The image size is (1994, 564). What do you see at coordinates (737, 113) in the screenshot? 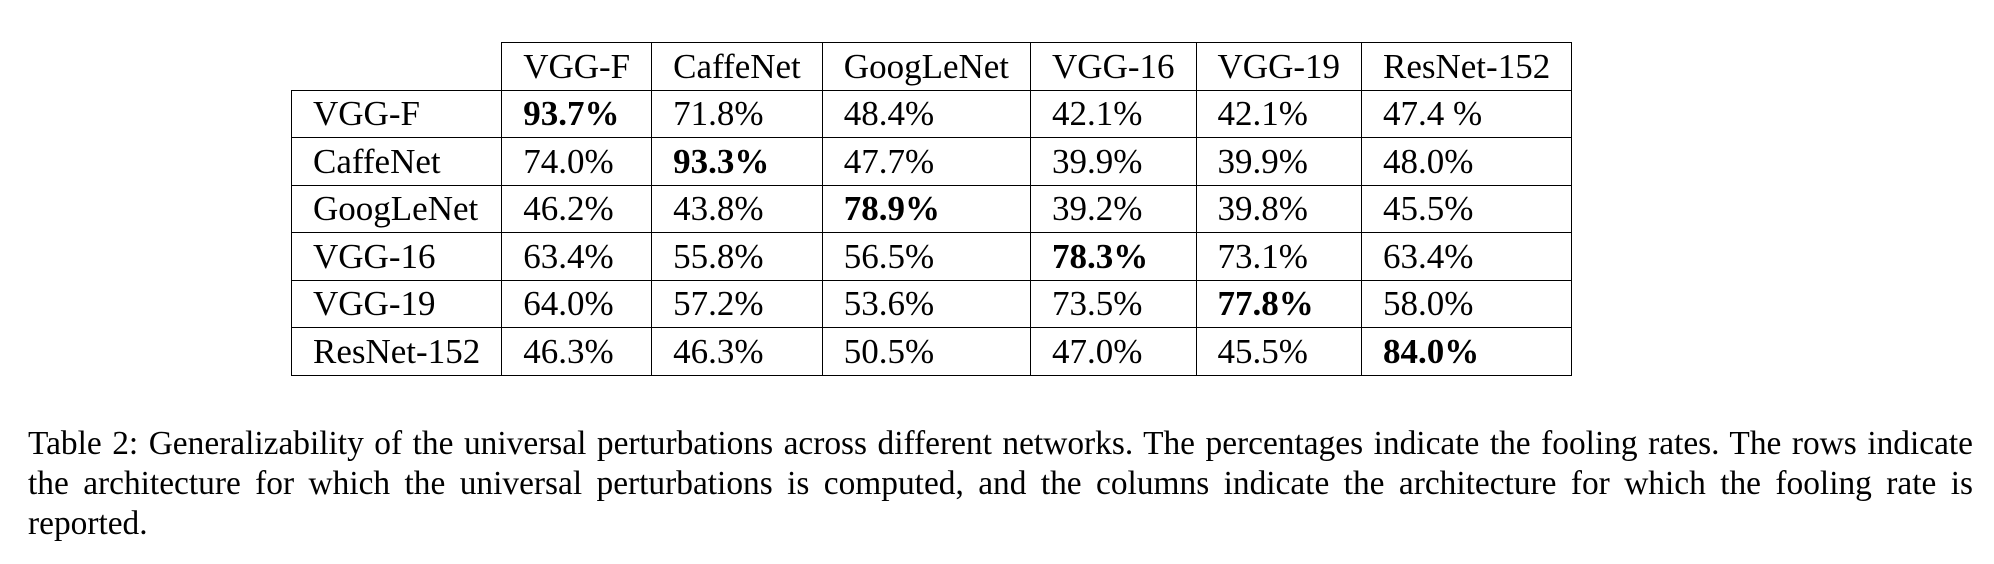
I see `fooling-rate-cell: 71.8%` at bounding box center [737, 113].